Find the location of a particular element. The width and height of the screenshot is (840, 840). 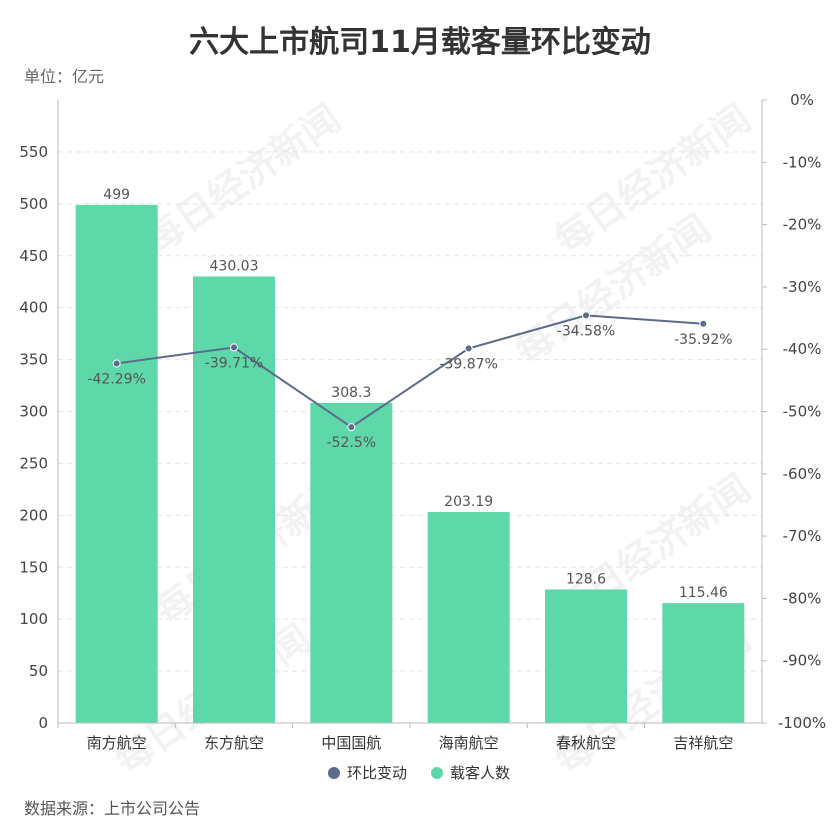

y-right-tick-label: -60% is located at coordinates (802, 474).